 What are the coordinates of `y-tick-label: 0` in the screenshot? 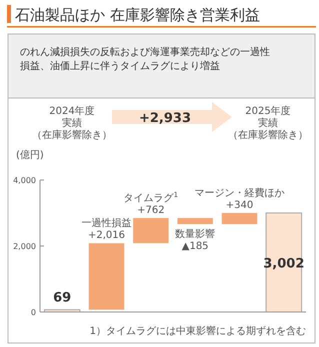 It's located at (33, 312).